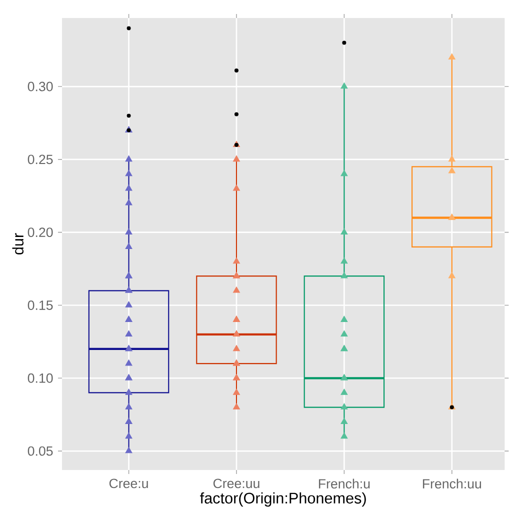  I want to click on y-tick-label: 0.10, so click(40, 378).